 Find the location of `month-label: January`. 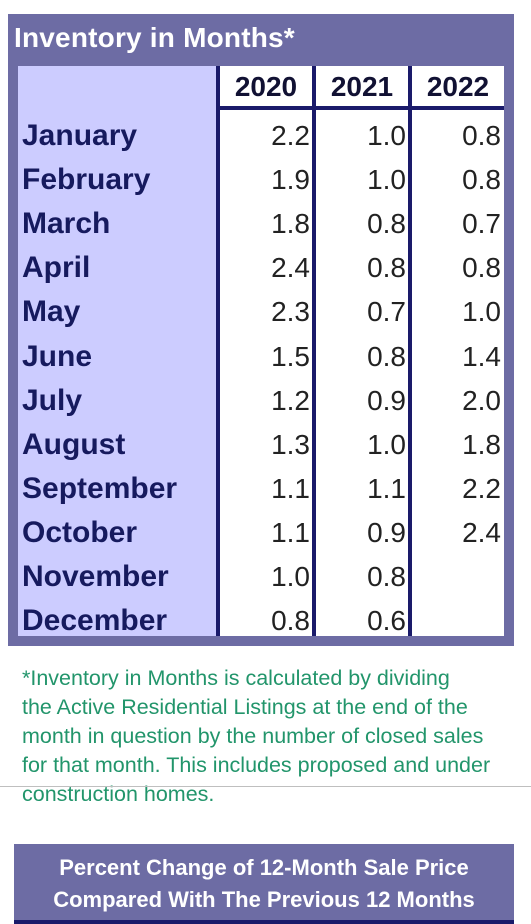

month-label: January is located at coordinates (80, 135).